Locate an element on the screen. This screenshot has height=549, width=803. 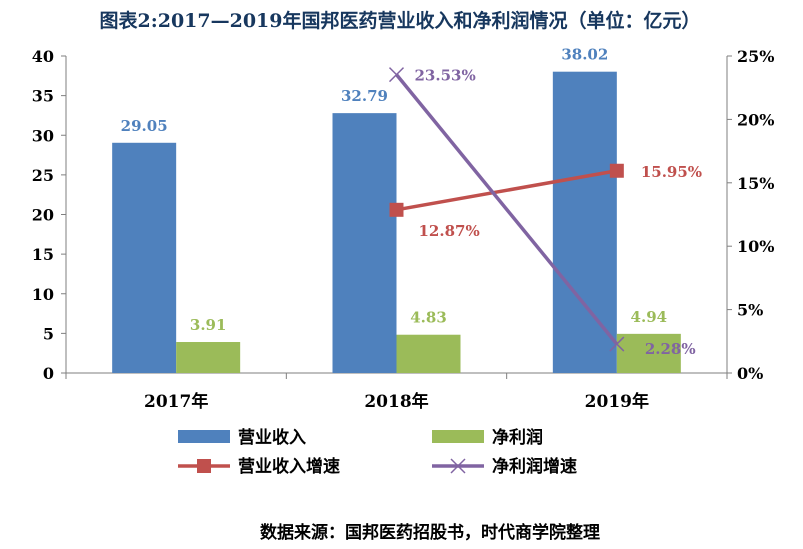
y-left-tick-label: 5 is located at coordinates (48, 333).